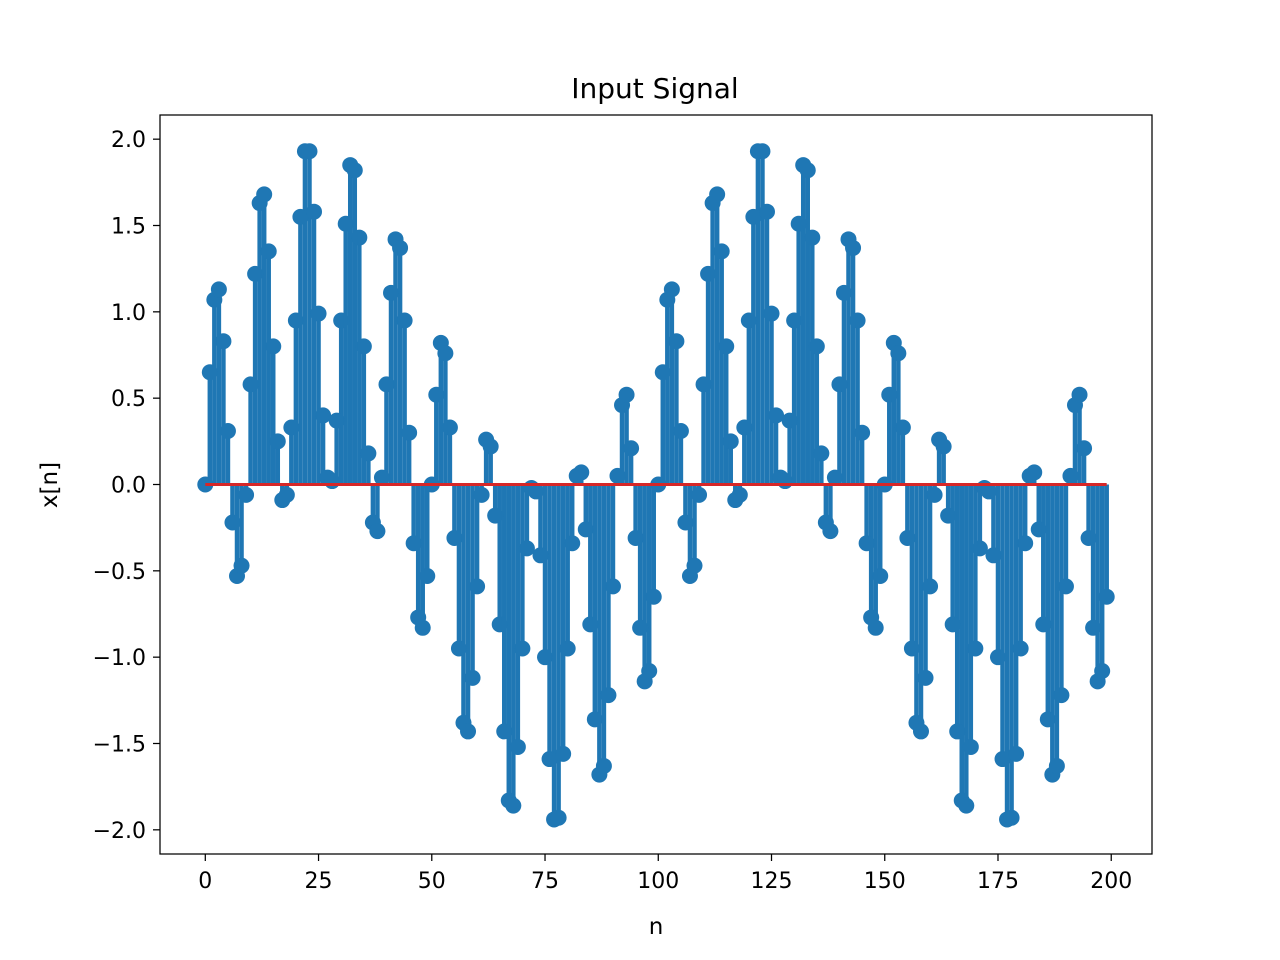 Image resolution: width=1280 pixels, height=960 pixels. I want to click on y-tick-label: −0.5, so click(119, 572).